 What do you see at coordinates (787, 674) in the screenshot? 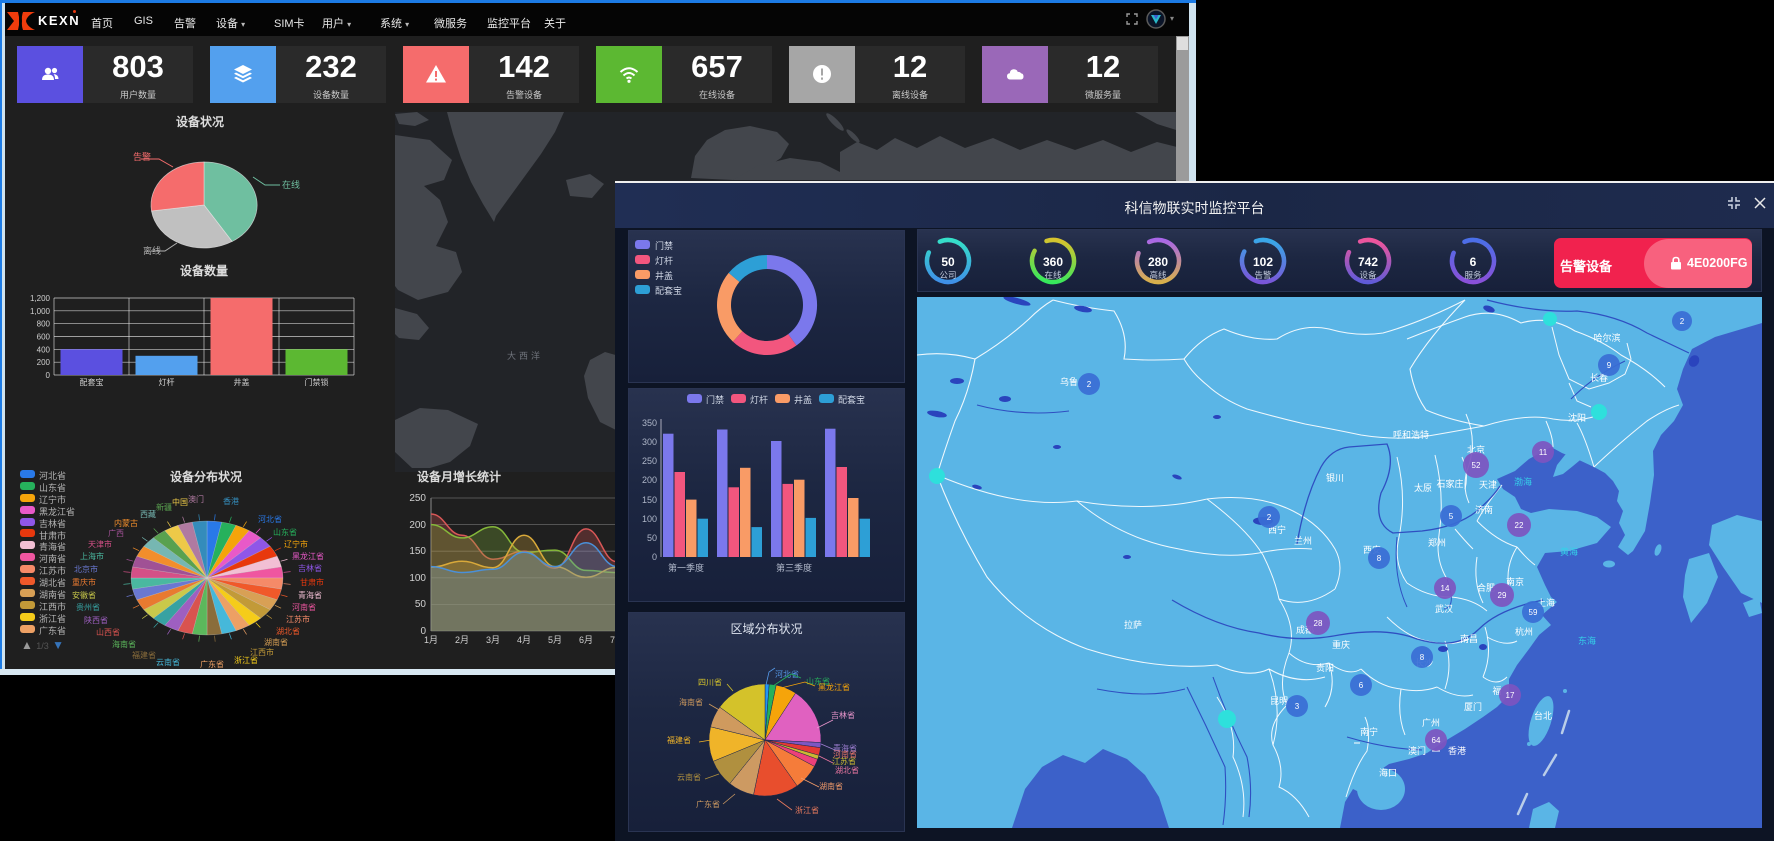
I see `svg-text: 河北省` at bounding box center [787, 674].